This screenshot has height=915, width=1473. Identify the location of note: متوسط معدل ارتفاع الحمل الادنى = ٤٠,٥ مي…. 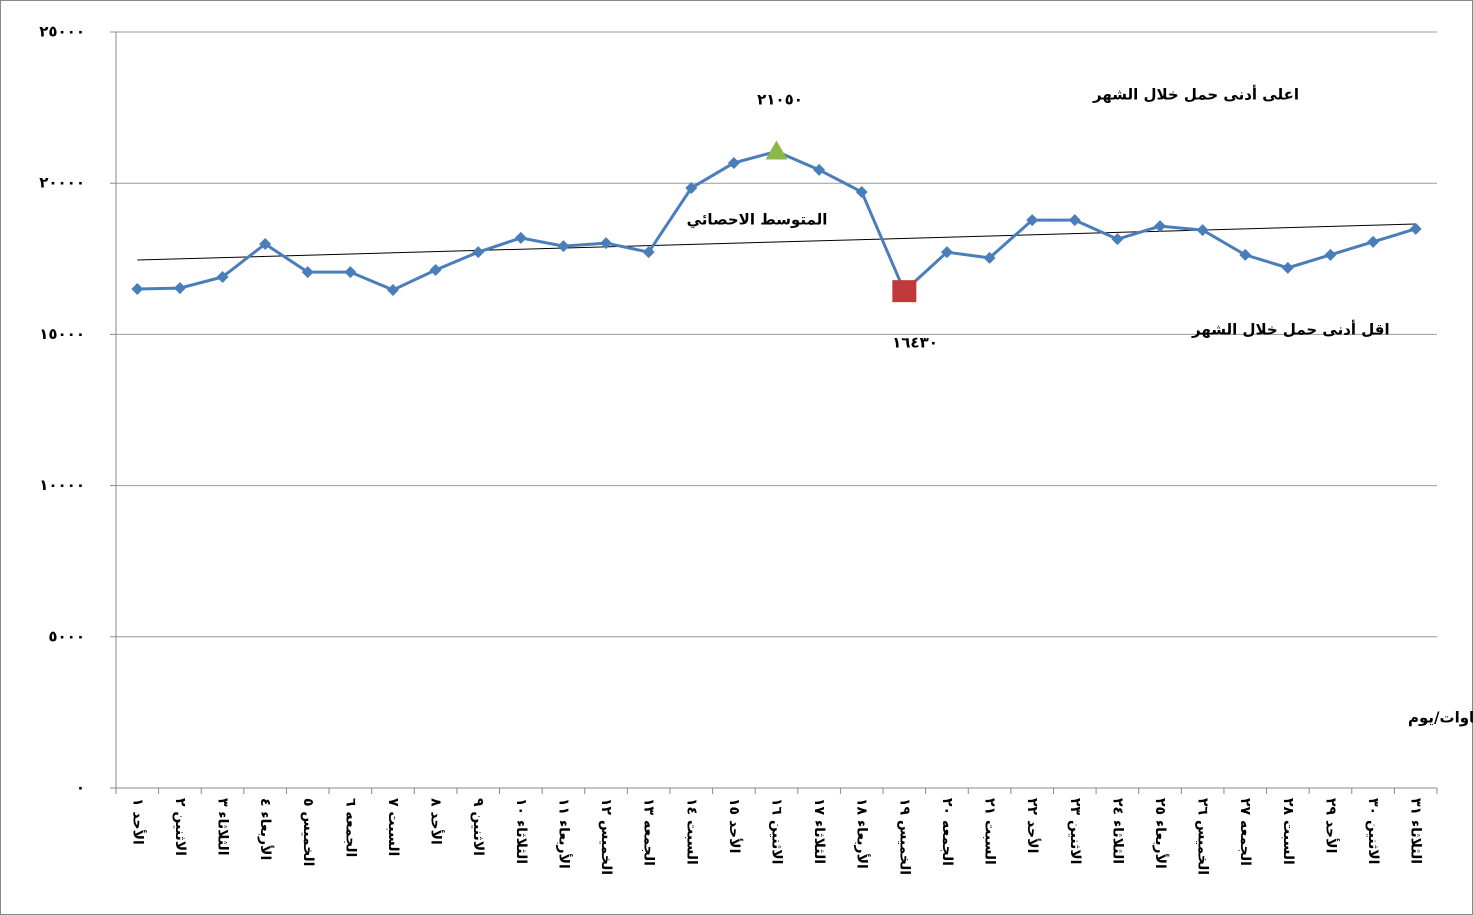
(1440, 718).